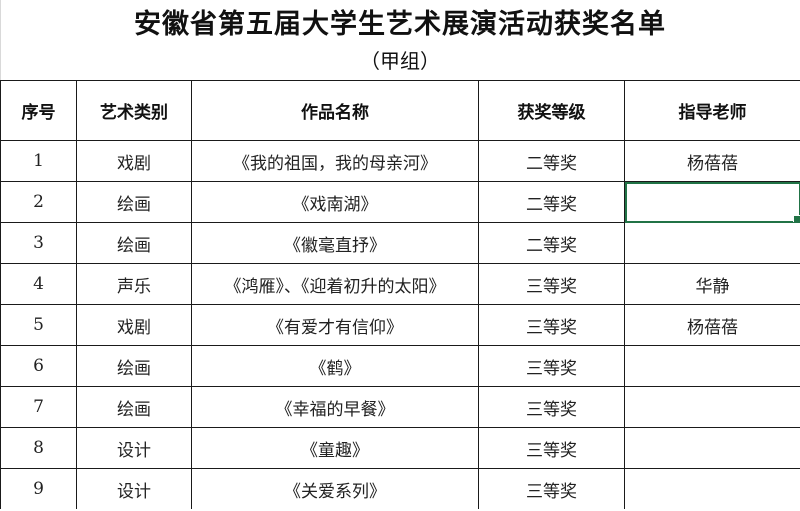 This screenshot has height=511, width=800. What do you see at coordinates (38, 243) in the screenshot?
I see `cell-no: 3` at bounding box center [38, 243].